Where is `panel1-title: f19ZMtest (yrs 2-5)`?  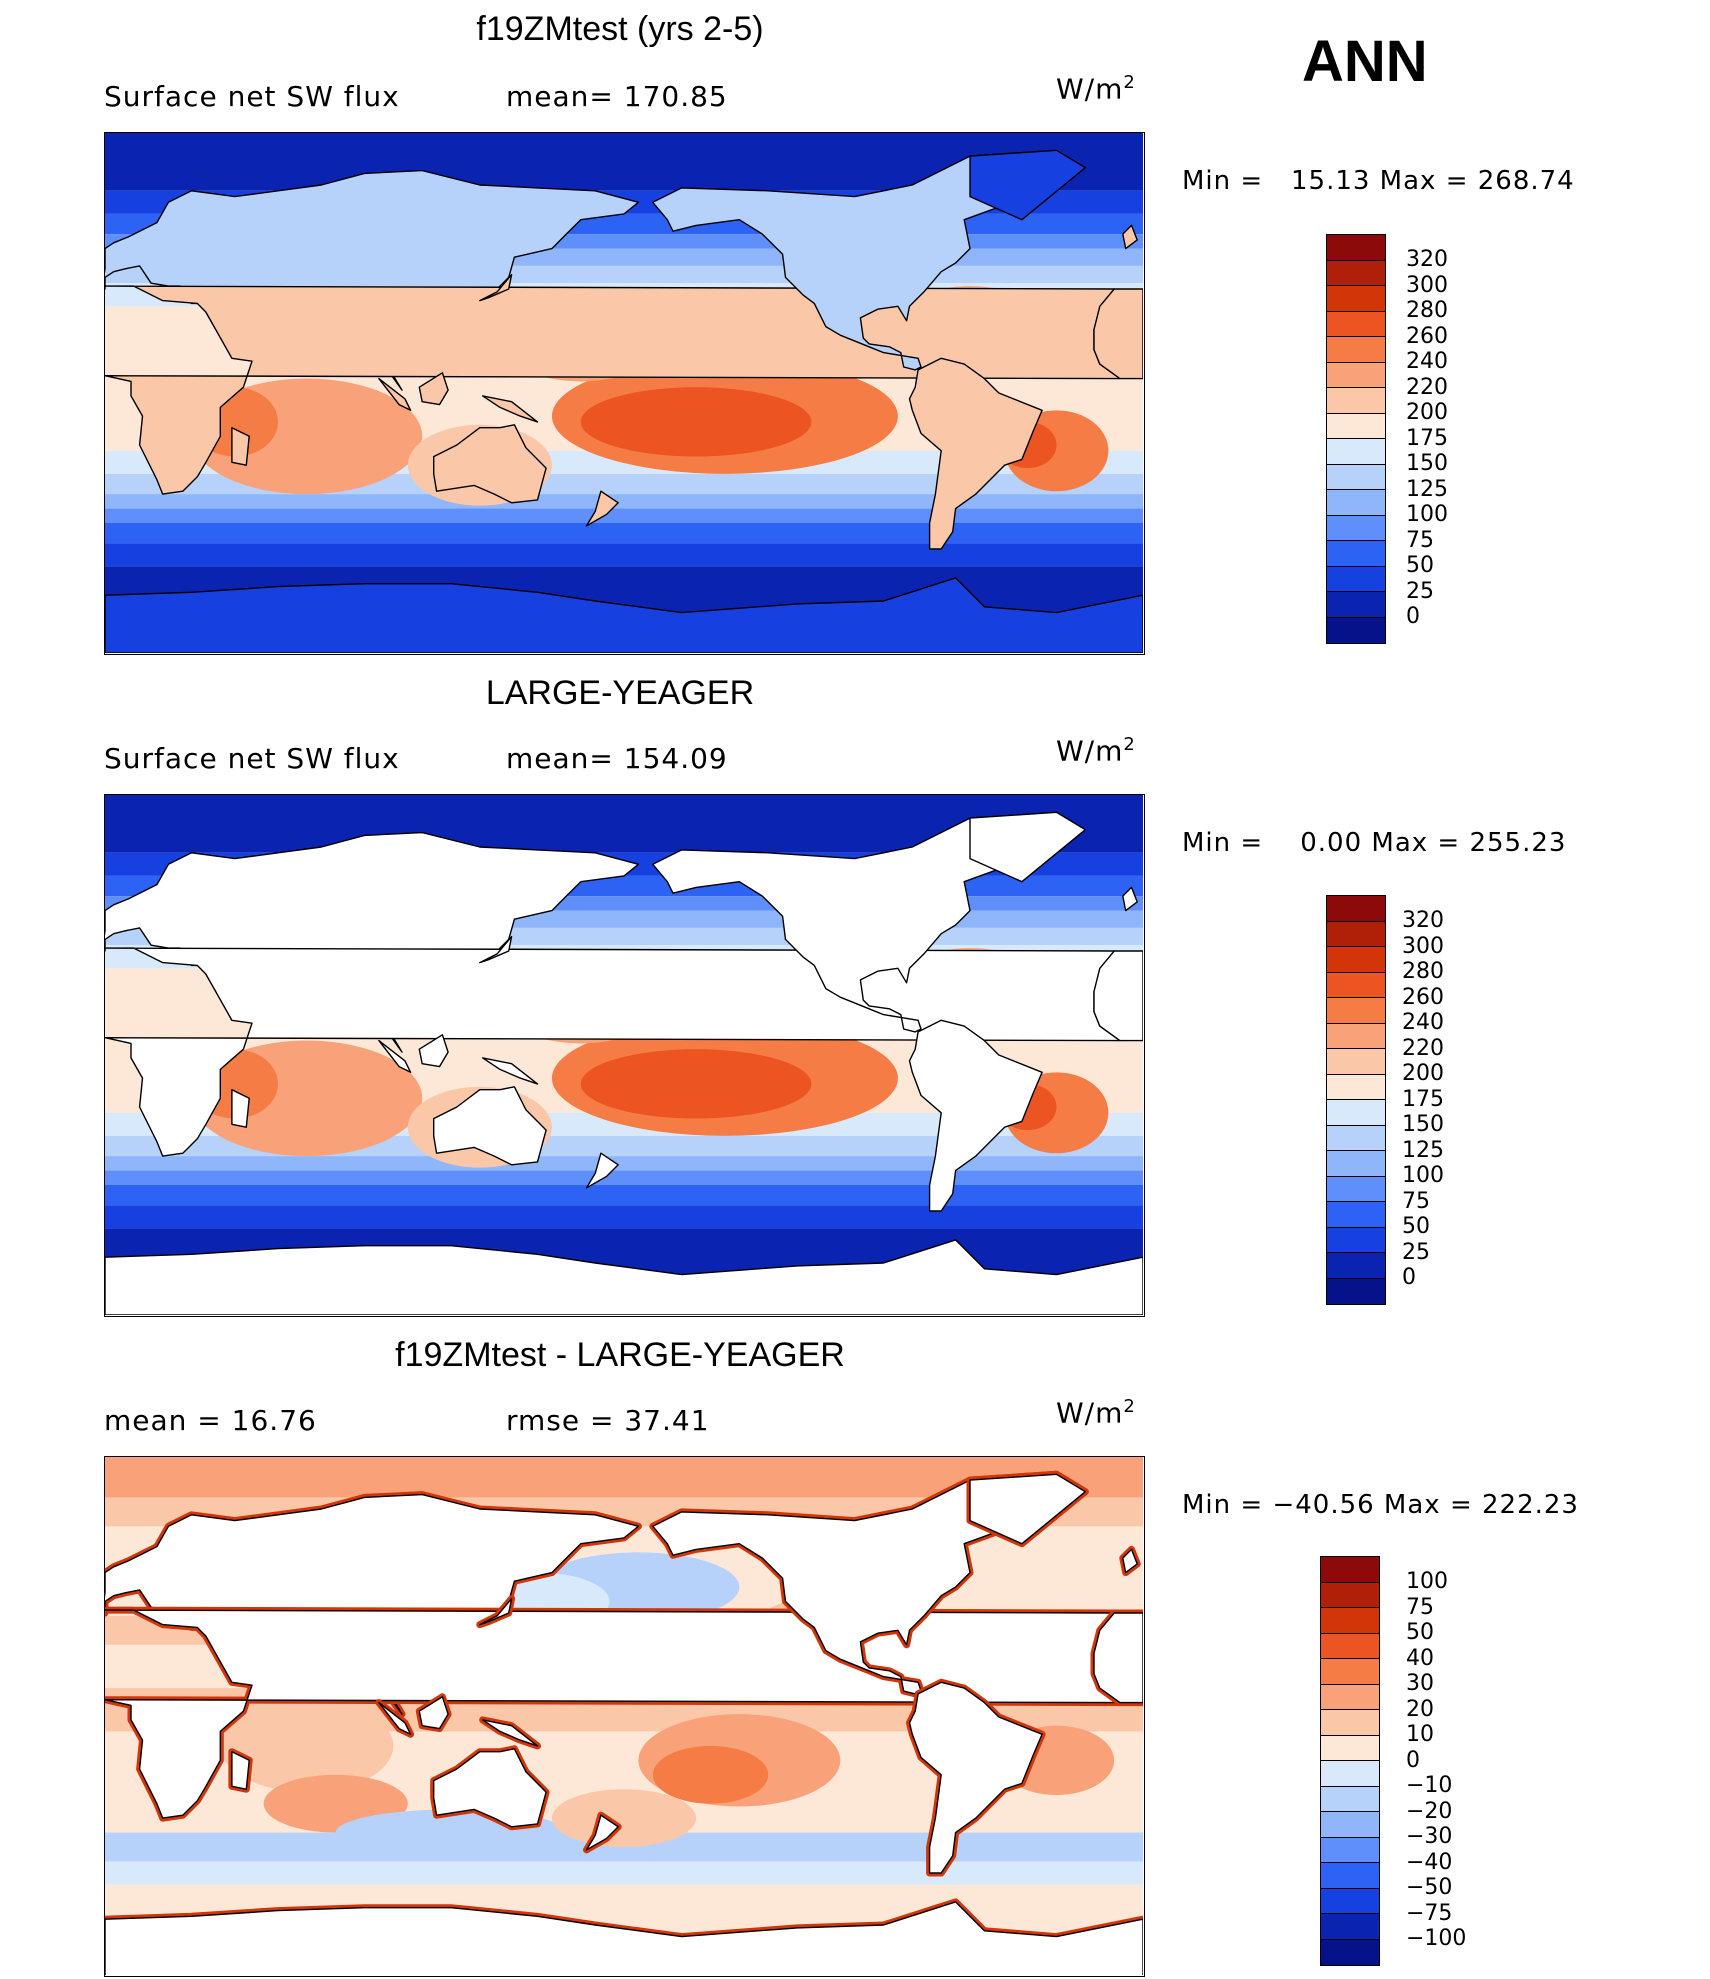
panel1-title: f19ZMtest (yrs 2-5) is located at coordinates (620, 29).